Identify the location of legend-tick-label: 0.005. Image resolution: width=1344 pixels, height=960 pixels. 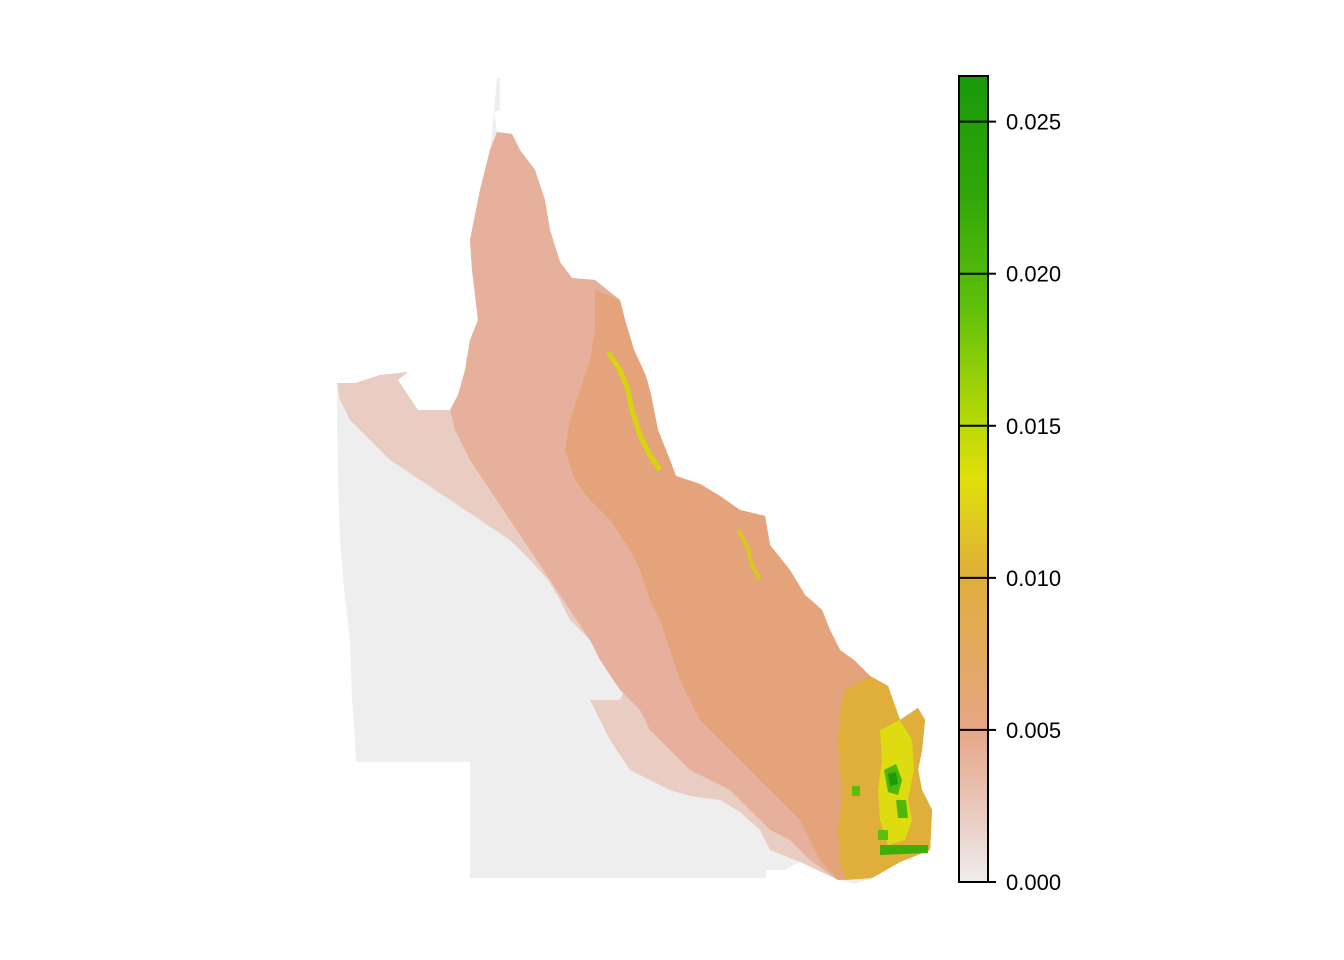
(1033, 730).